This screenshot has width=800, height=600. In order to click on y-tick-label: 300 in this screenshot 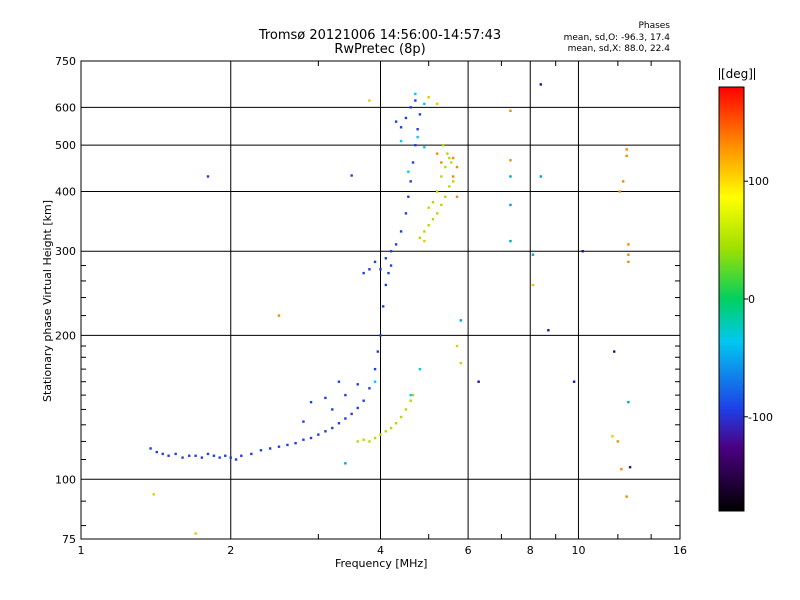, I will do `click(65, 251)`.